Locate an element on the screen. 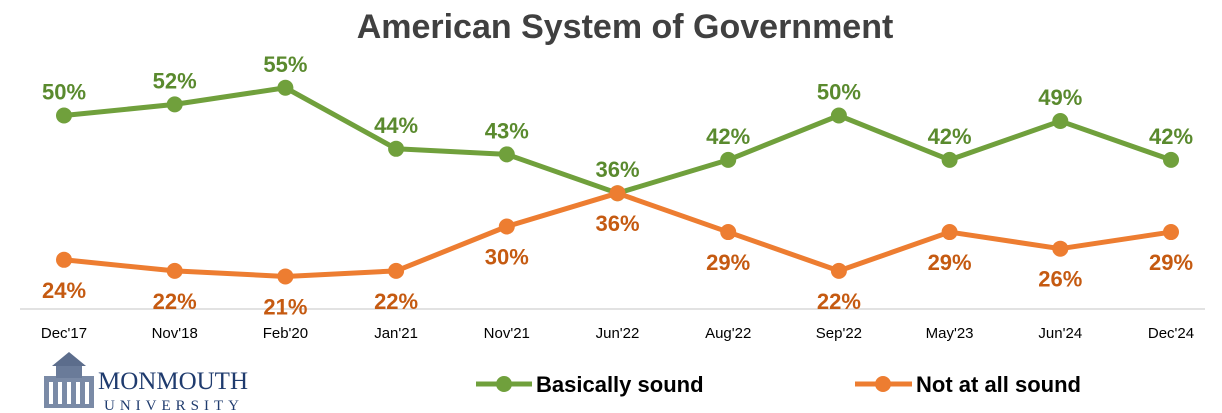  x-tick-label: Nov'21 is located at coordinates (507, 333).